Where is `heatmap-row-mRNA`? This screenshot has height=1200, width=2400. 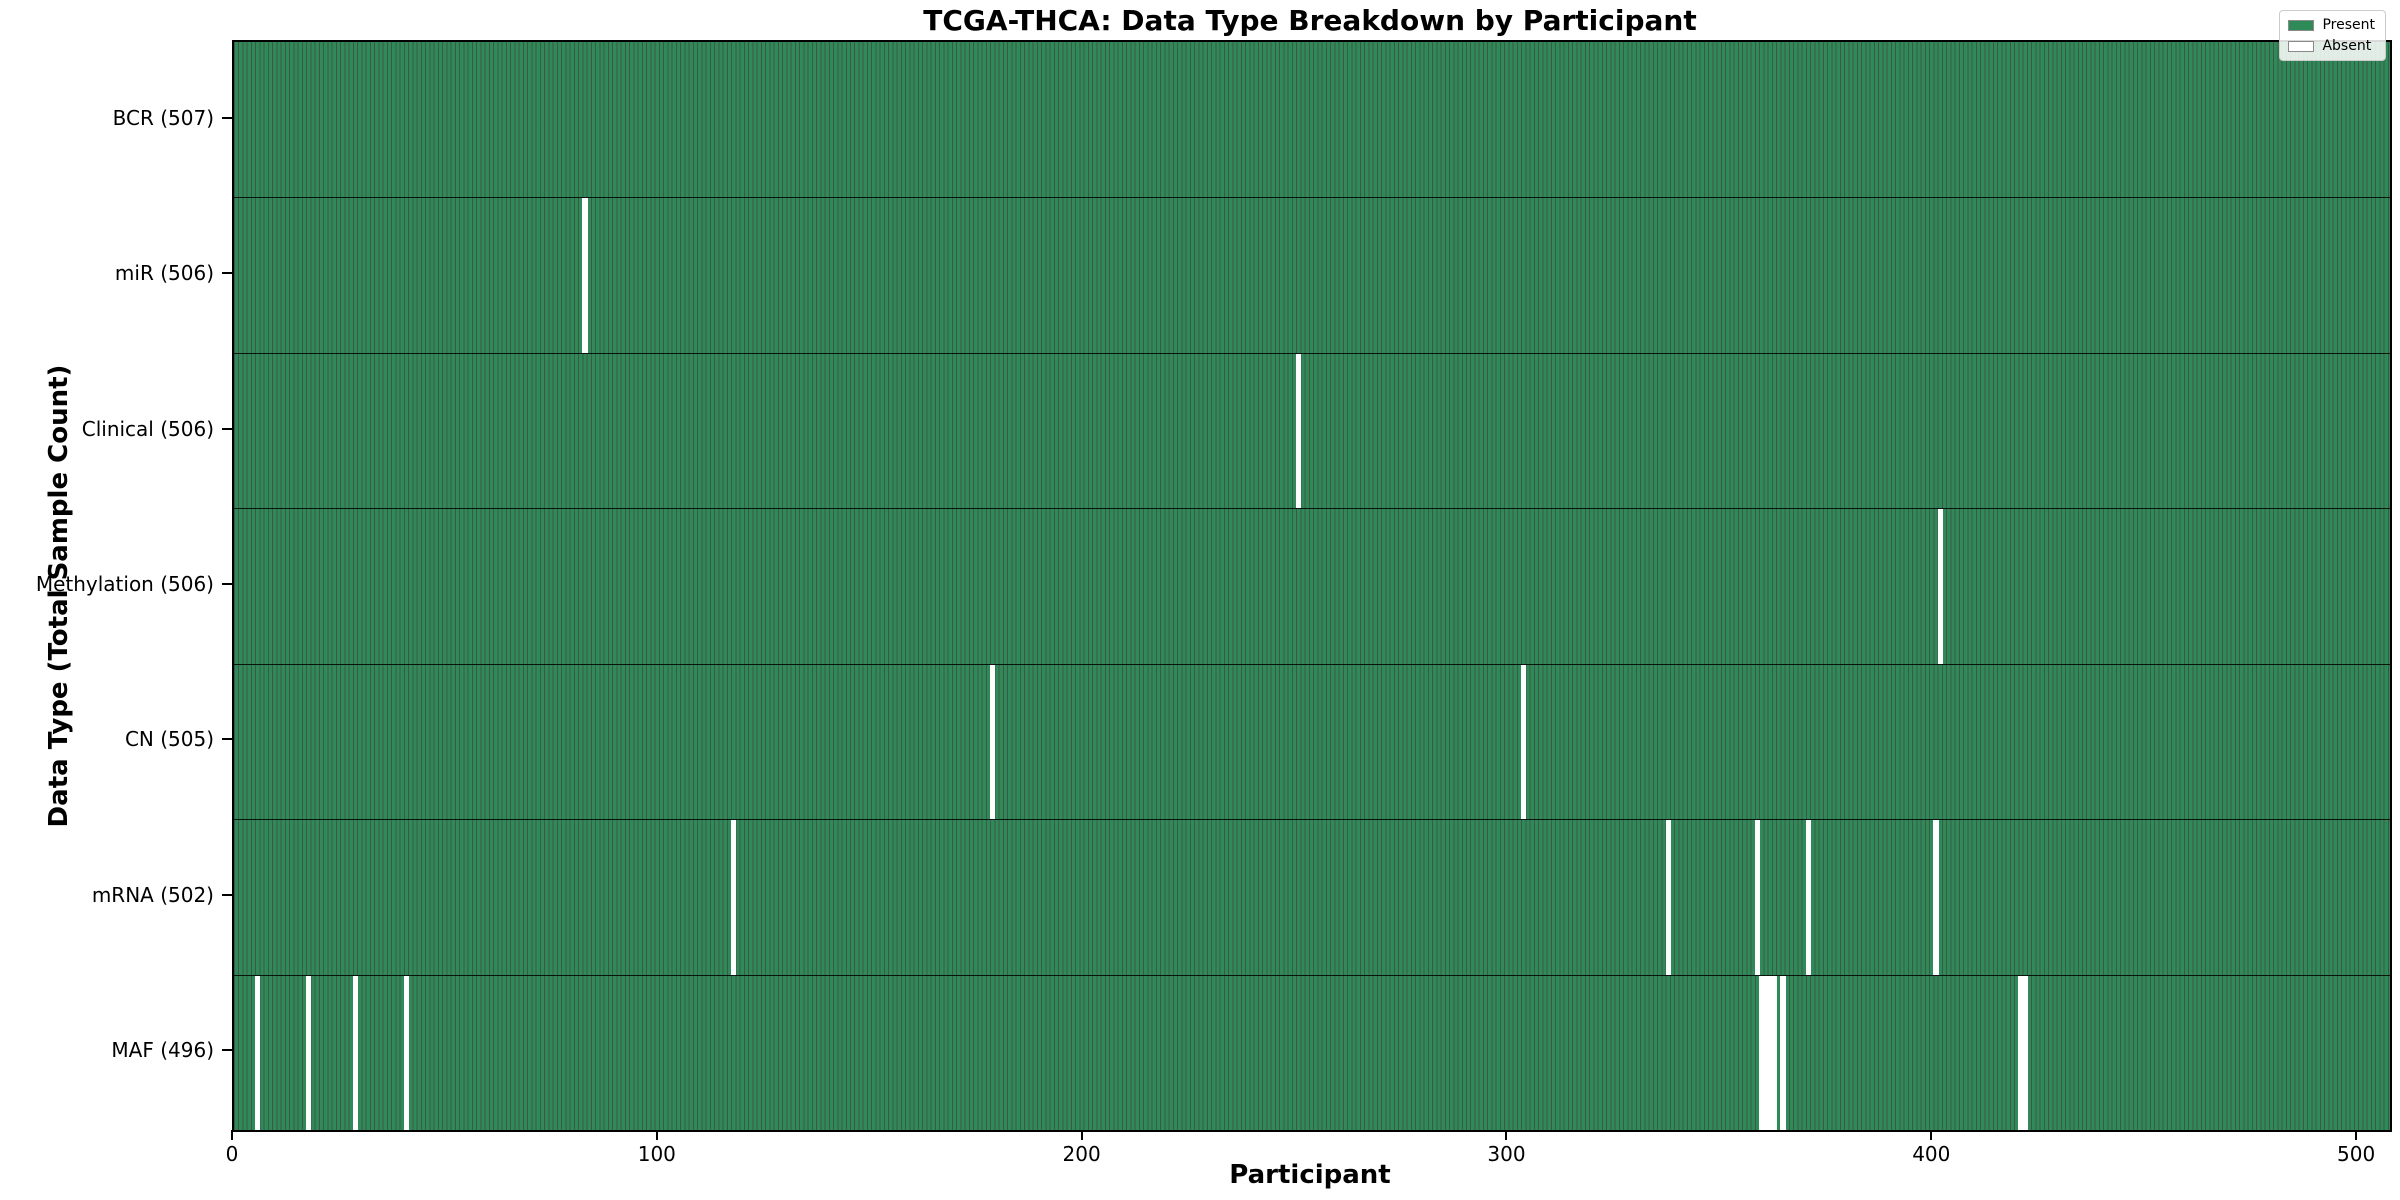 heatmap-row-mRNA is located at coordinates (1312, 897).